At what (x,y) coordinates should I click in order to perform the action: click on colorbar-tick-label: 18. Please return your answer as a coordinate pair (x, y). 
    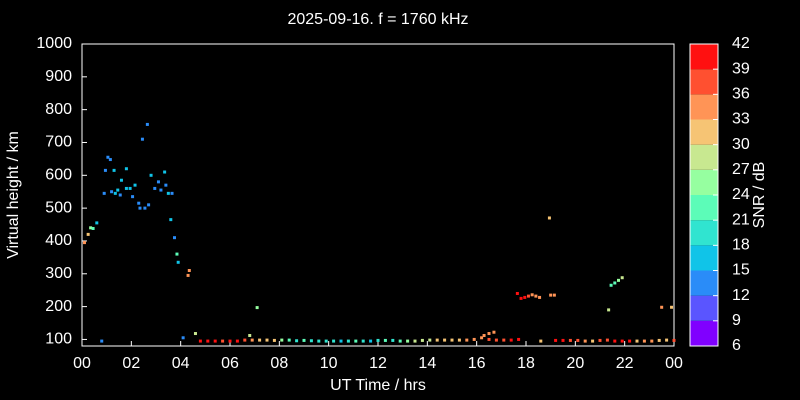
    Looking at the image, I should click on (741, 245).